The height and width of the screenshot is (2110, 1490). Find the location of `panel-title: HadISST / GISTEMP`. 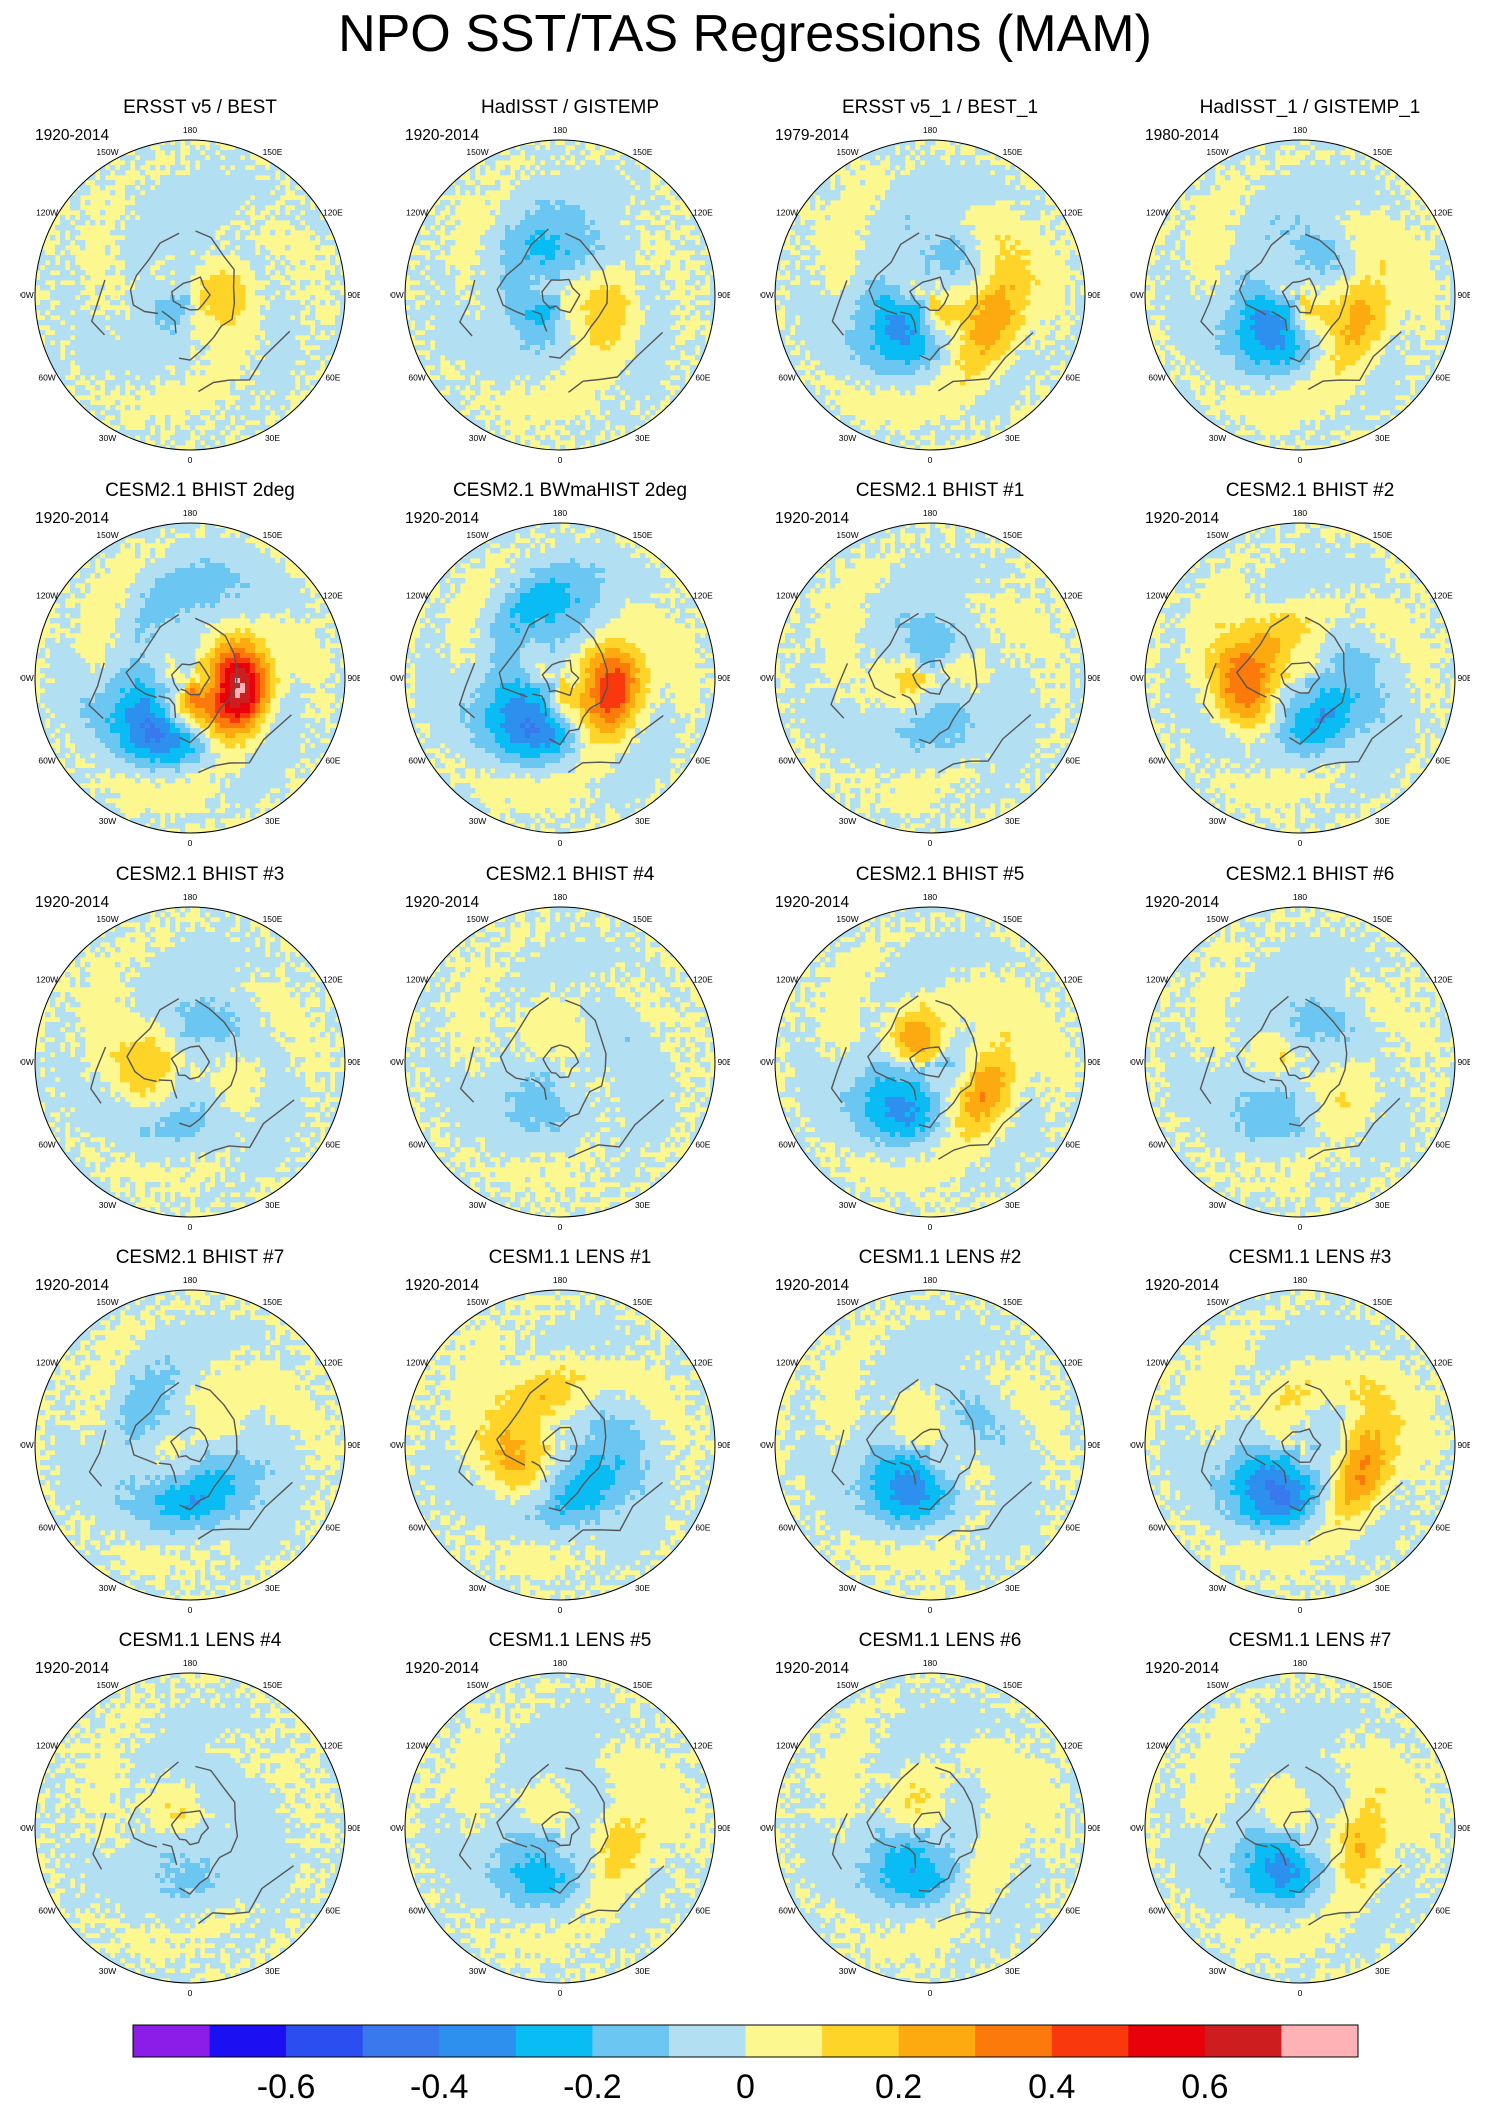

panel-title: HadISST / GISTEMP is located at coordinates (570, 108).